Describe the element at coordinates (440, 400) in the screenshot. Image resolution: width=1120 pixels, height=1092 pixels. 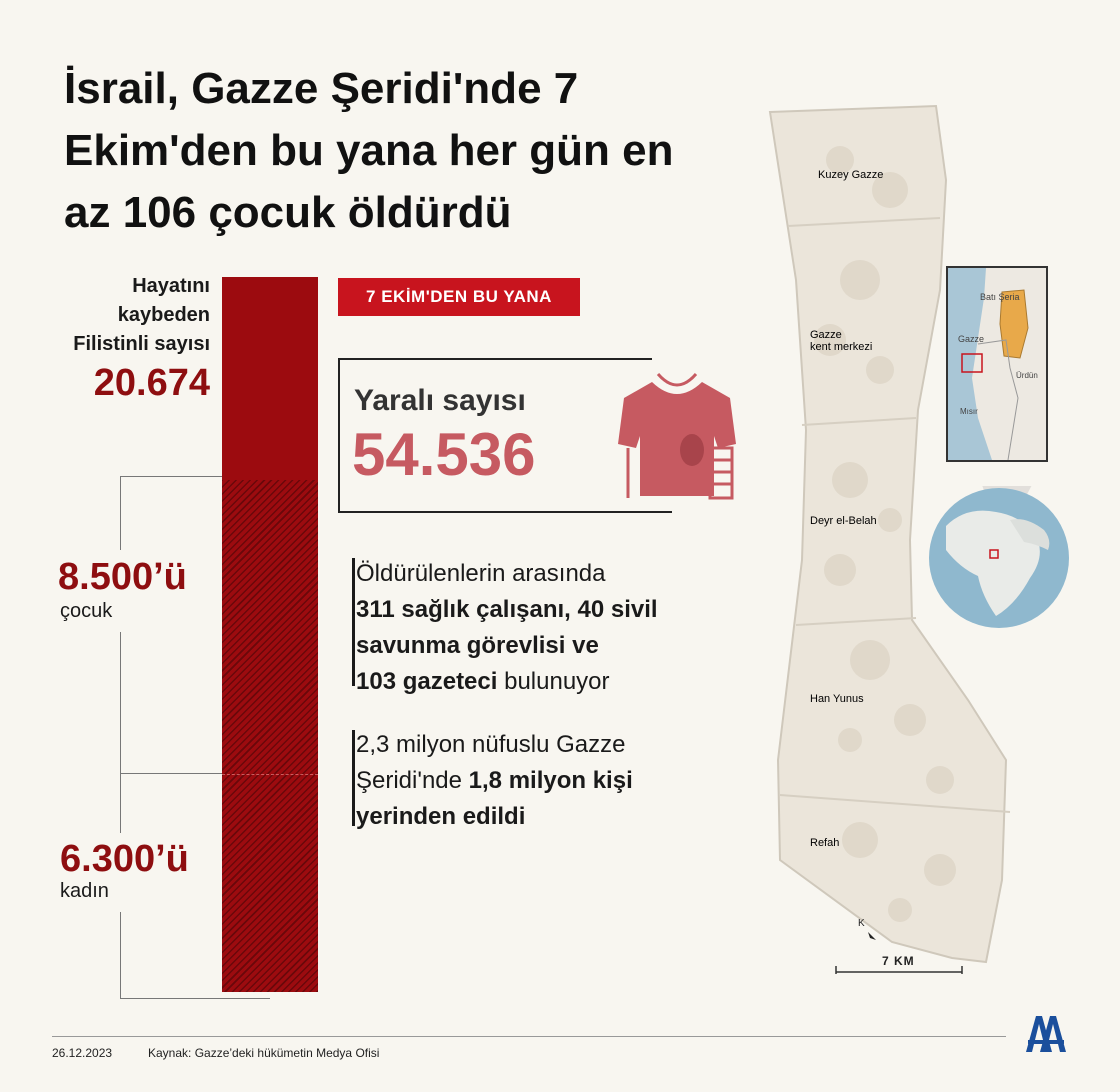
I see `wounded-label: Yaralı sayısı` at that location.